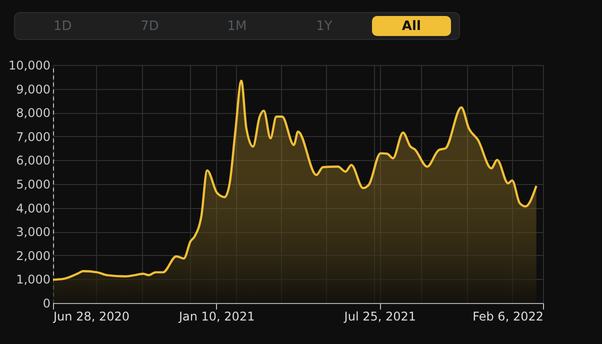 The width and height of the screenshot is (602, 344). What do you see at coordinates (33, 137) in the screenshot?
I see `y-tick-label: 7,000` at bounding box center [33, 137].